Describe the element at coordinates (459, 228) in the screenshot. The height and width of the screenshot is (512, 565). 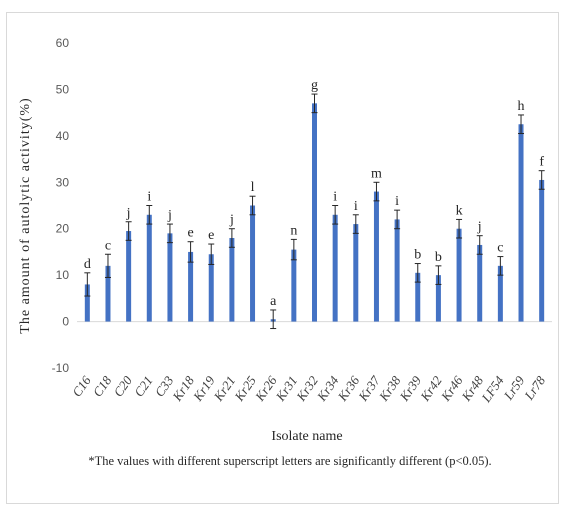
I see `error-bar-Kr46` at that location.